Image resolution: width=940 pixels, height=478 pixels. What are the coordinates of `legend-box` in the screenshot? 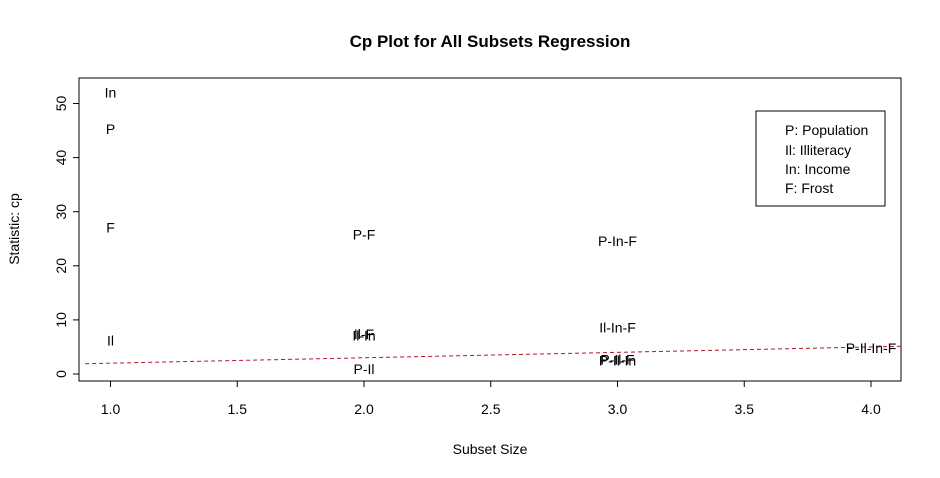 It's located at (820, 158).